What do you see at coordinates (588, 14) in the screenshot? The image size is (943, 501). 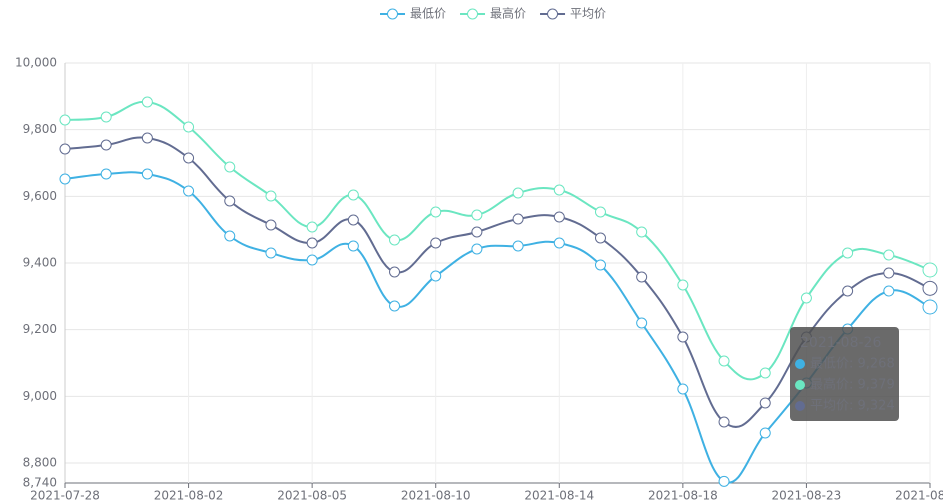 I see `legend-label: 平均价` at bounding box center [588, 14].